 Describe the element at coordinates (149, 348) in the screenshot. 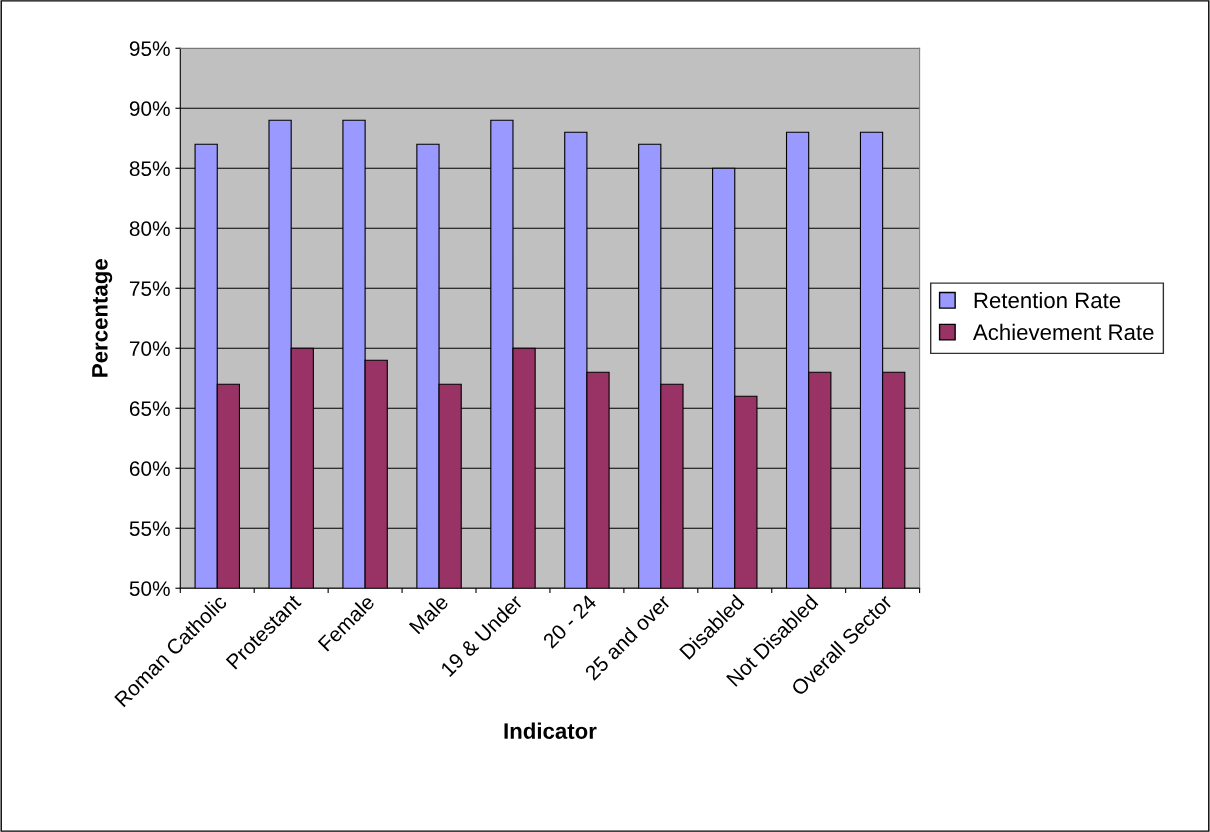

I see `y-tick-label: 70%` at that location.